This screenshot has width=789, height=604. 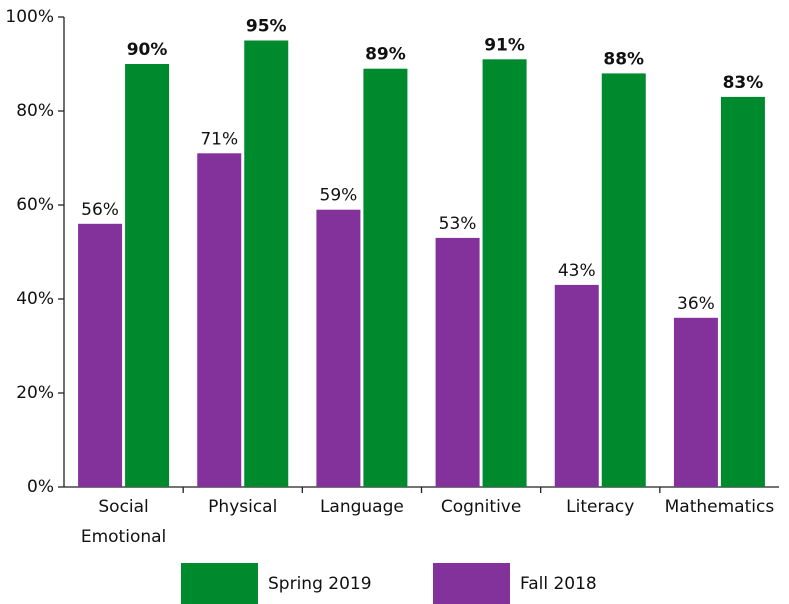 I want to click on x-tick-label: Social Emotional, so click(x=123, y=522).